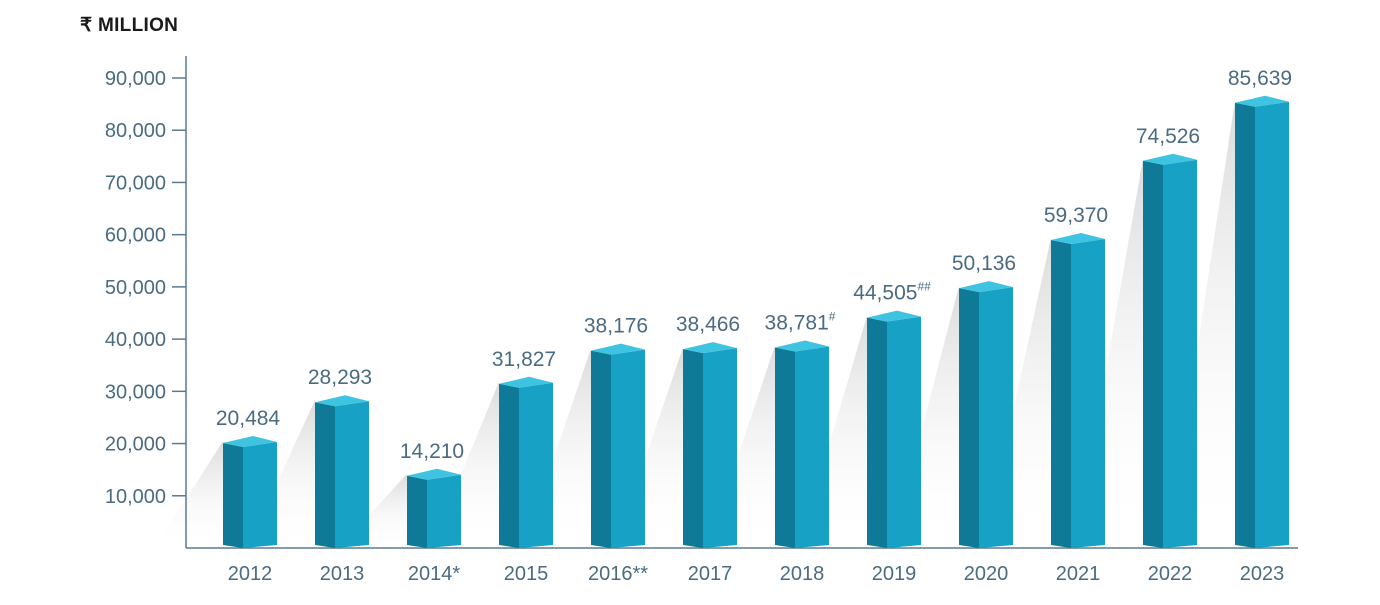 Image resolution: width=1380 pixels, height=605 pixels. Describe the element at coordinates (802, 574) in the screenshot. I see `x-tick-label: 2018` at that location.